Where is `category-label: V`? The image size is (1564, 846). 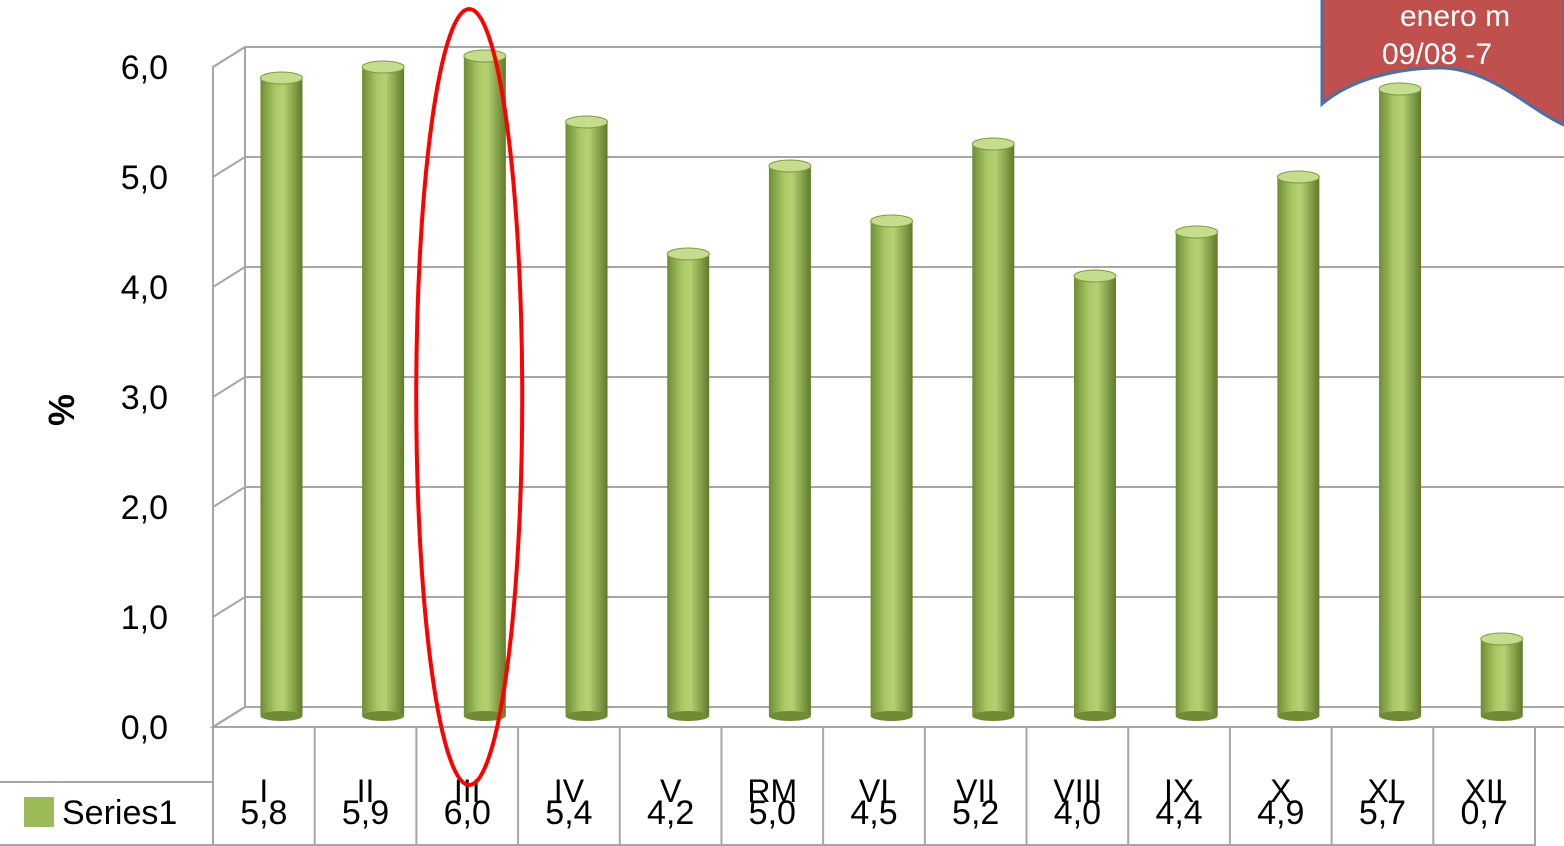
category-label: V is located at coordinates (671, 791).